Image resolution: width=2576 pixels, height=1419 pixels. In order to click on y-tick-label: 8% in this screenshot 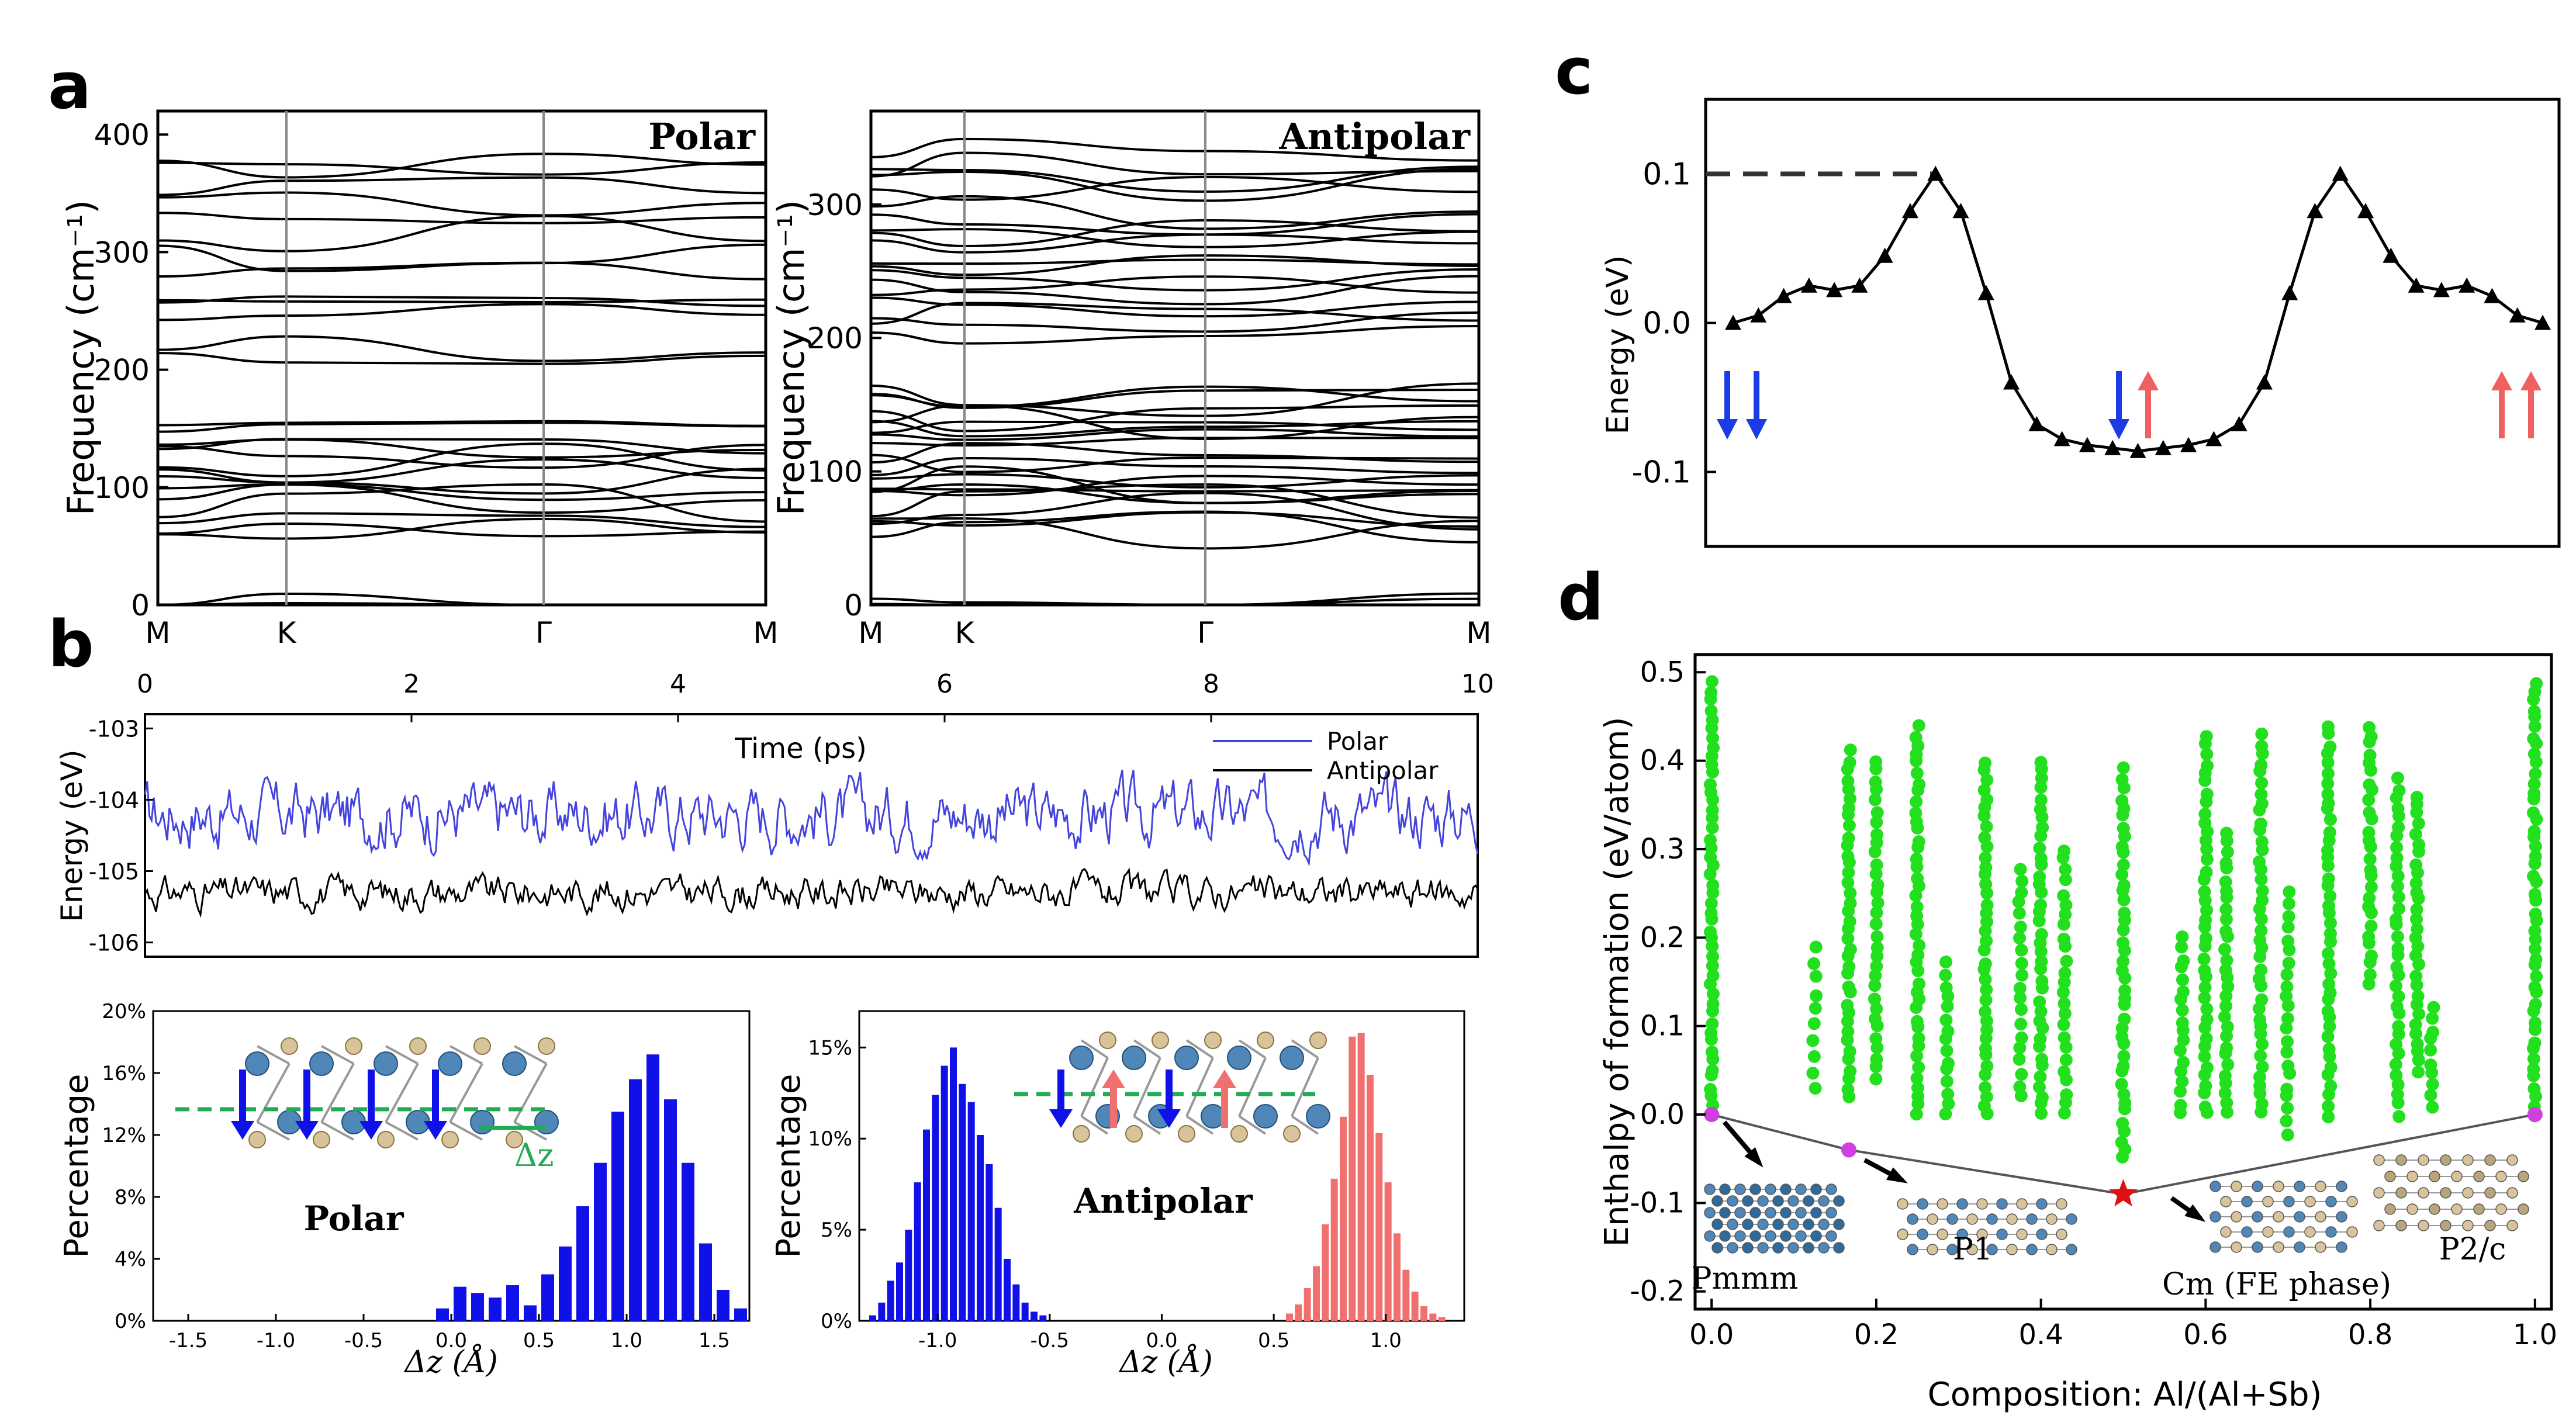, I will do `click(130, 1197)`.